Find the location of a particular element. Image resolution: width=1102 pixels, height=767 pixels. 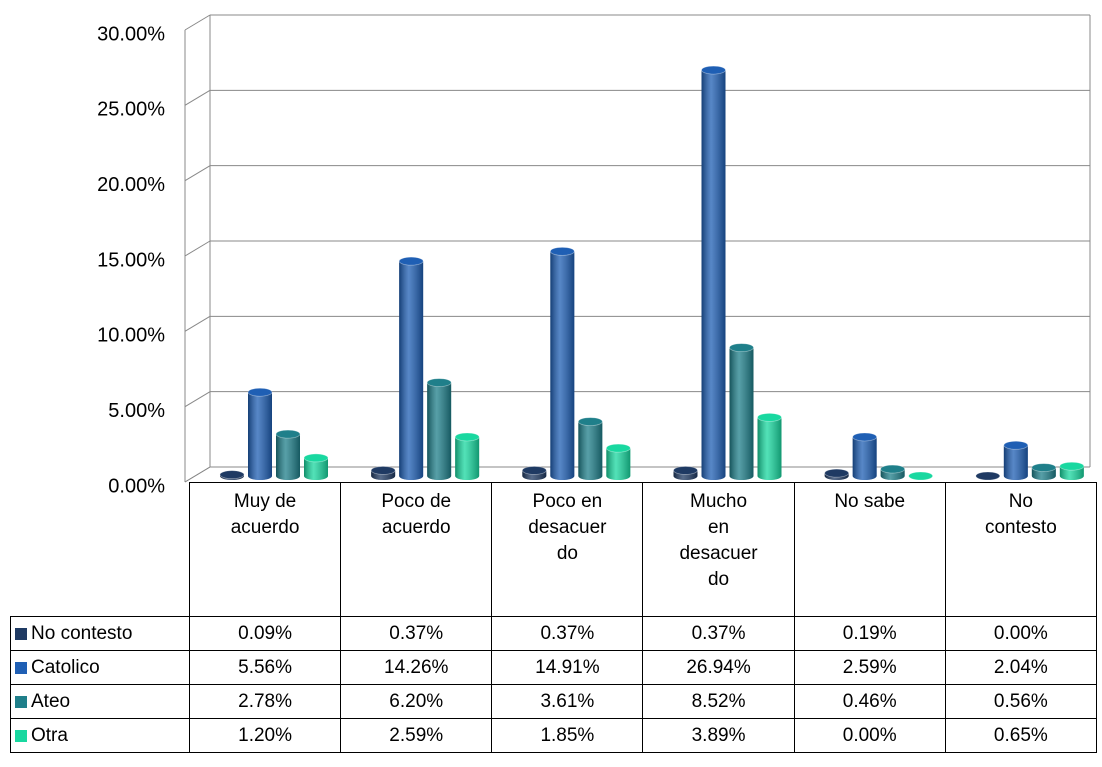

x-tick-label: Poco en desacuerdo is located at coordinates (567, 527).